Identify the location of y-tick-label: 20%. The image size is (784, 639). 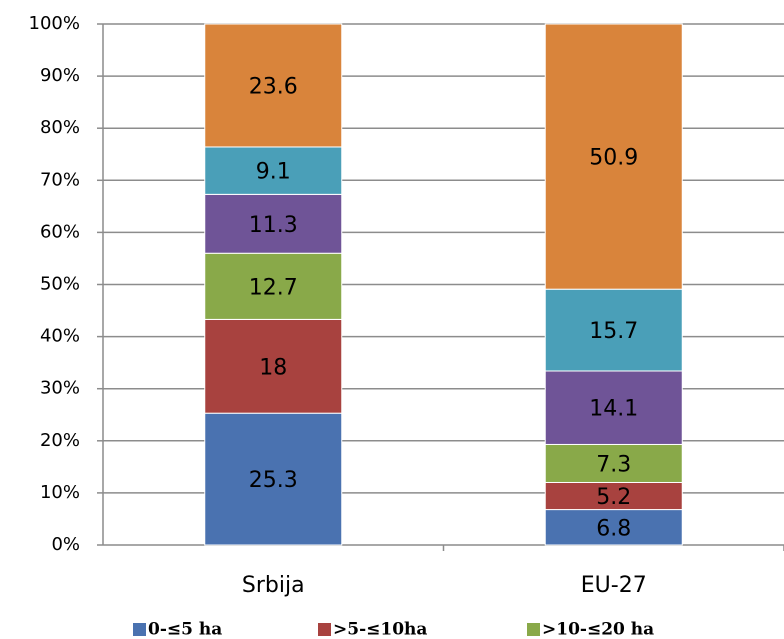
(60, 440).